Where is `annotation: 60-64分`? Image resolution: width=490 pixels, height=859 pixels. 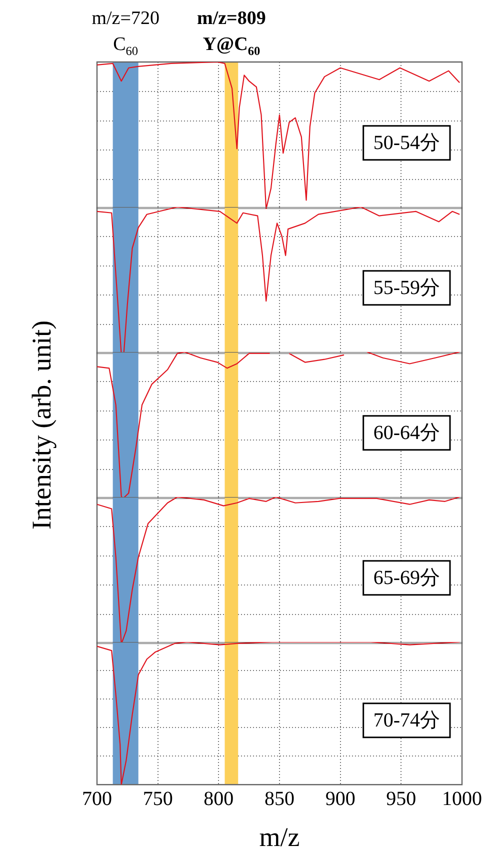 annotation: 60-64分 is located at coordinates (406, 433).